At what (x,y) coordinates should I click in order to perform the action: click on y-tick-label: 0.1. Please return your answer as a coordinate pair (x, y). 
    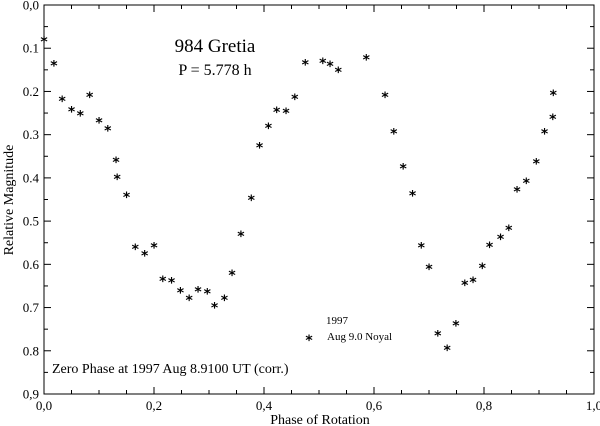
    Looking at the image, I should click on (31, 48).